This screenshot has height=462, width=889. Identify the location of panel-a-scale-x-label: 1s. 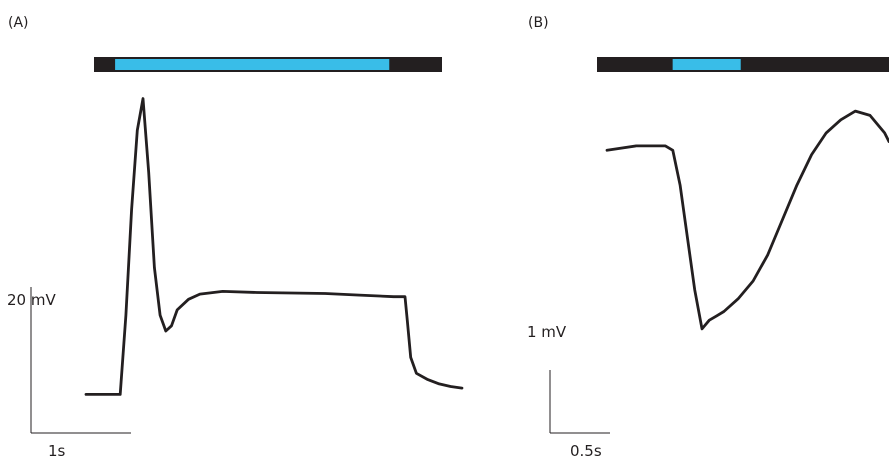
(57, 451).